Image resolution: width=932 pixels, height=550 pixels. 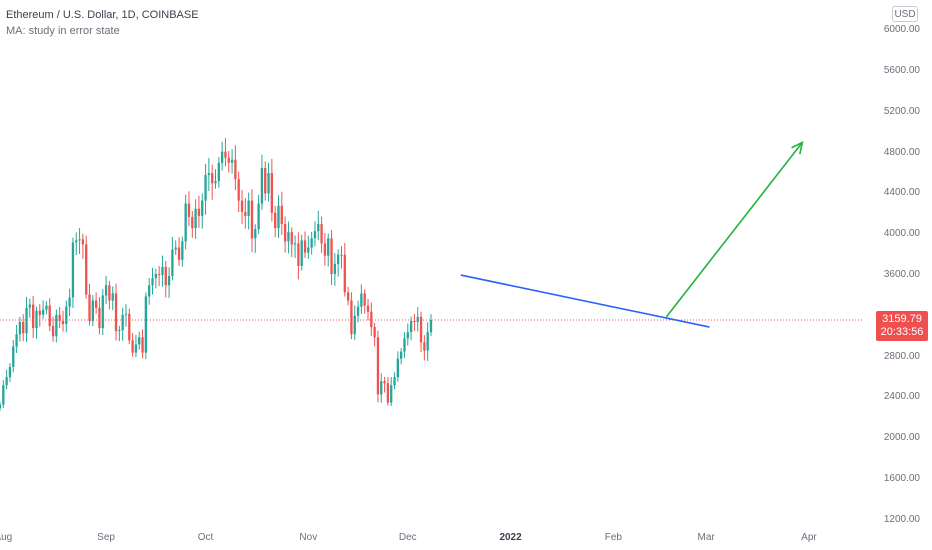 I want to click on y-tick-label: 4800.00, so click(x=901, y=152).